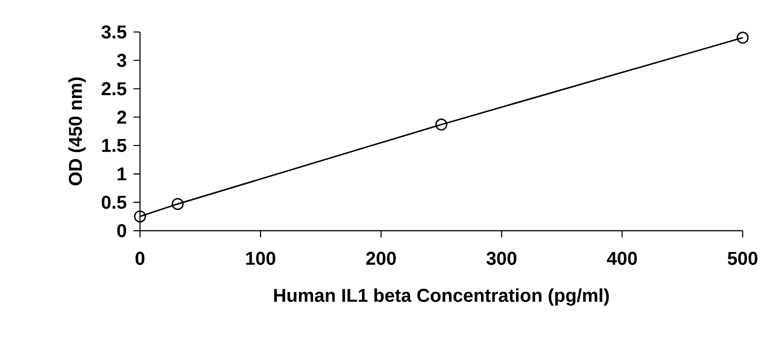 Image resolution: width=764 pixels, height=344 pixels. Describe the element at coordinates (261, 258) in the screenshot. I see `x-tick-label: 100` at that location.